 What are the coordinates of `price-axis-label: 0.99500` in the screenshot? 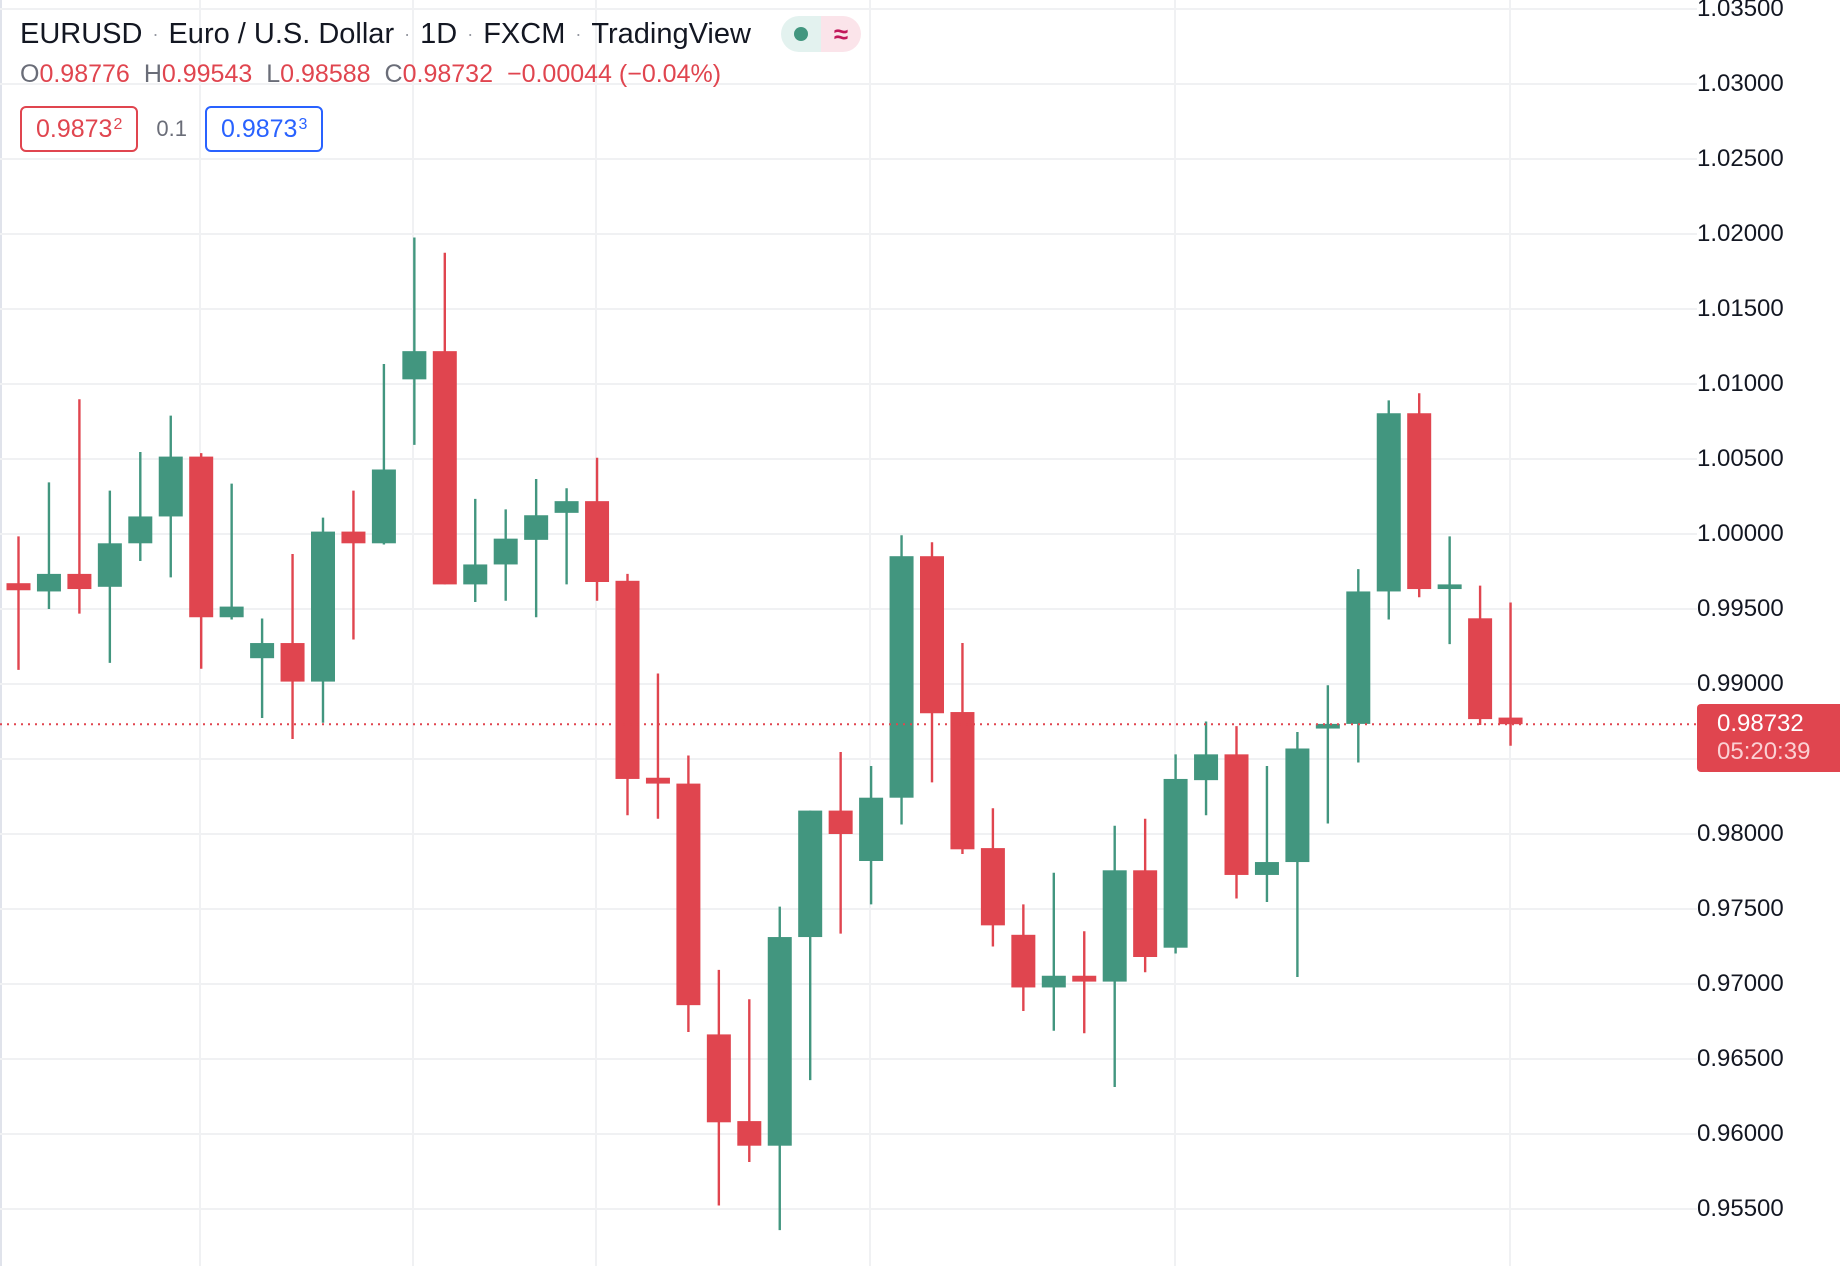 It's located at (1740, 608).